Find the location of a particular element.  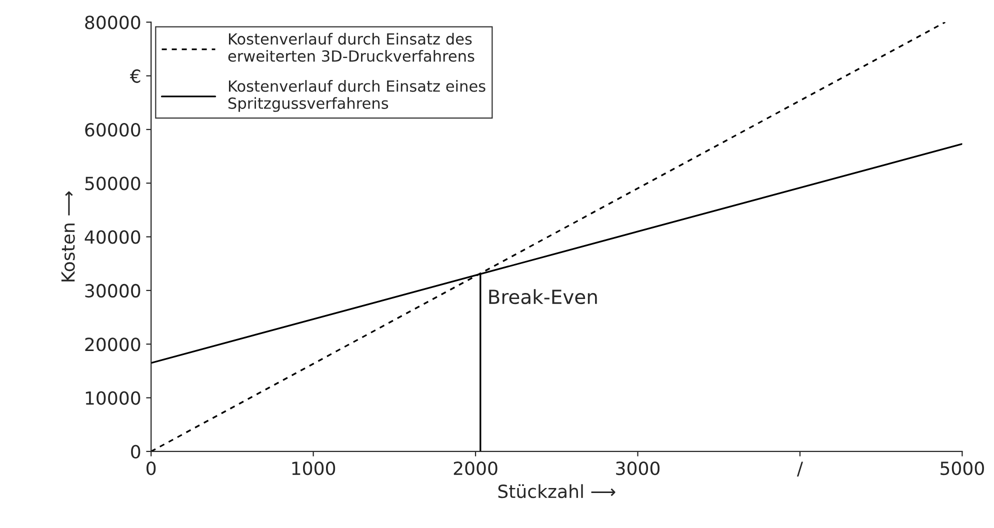

y-tick-label: 30000 is located at coordinates (112, 291).